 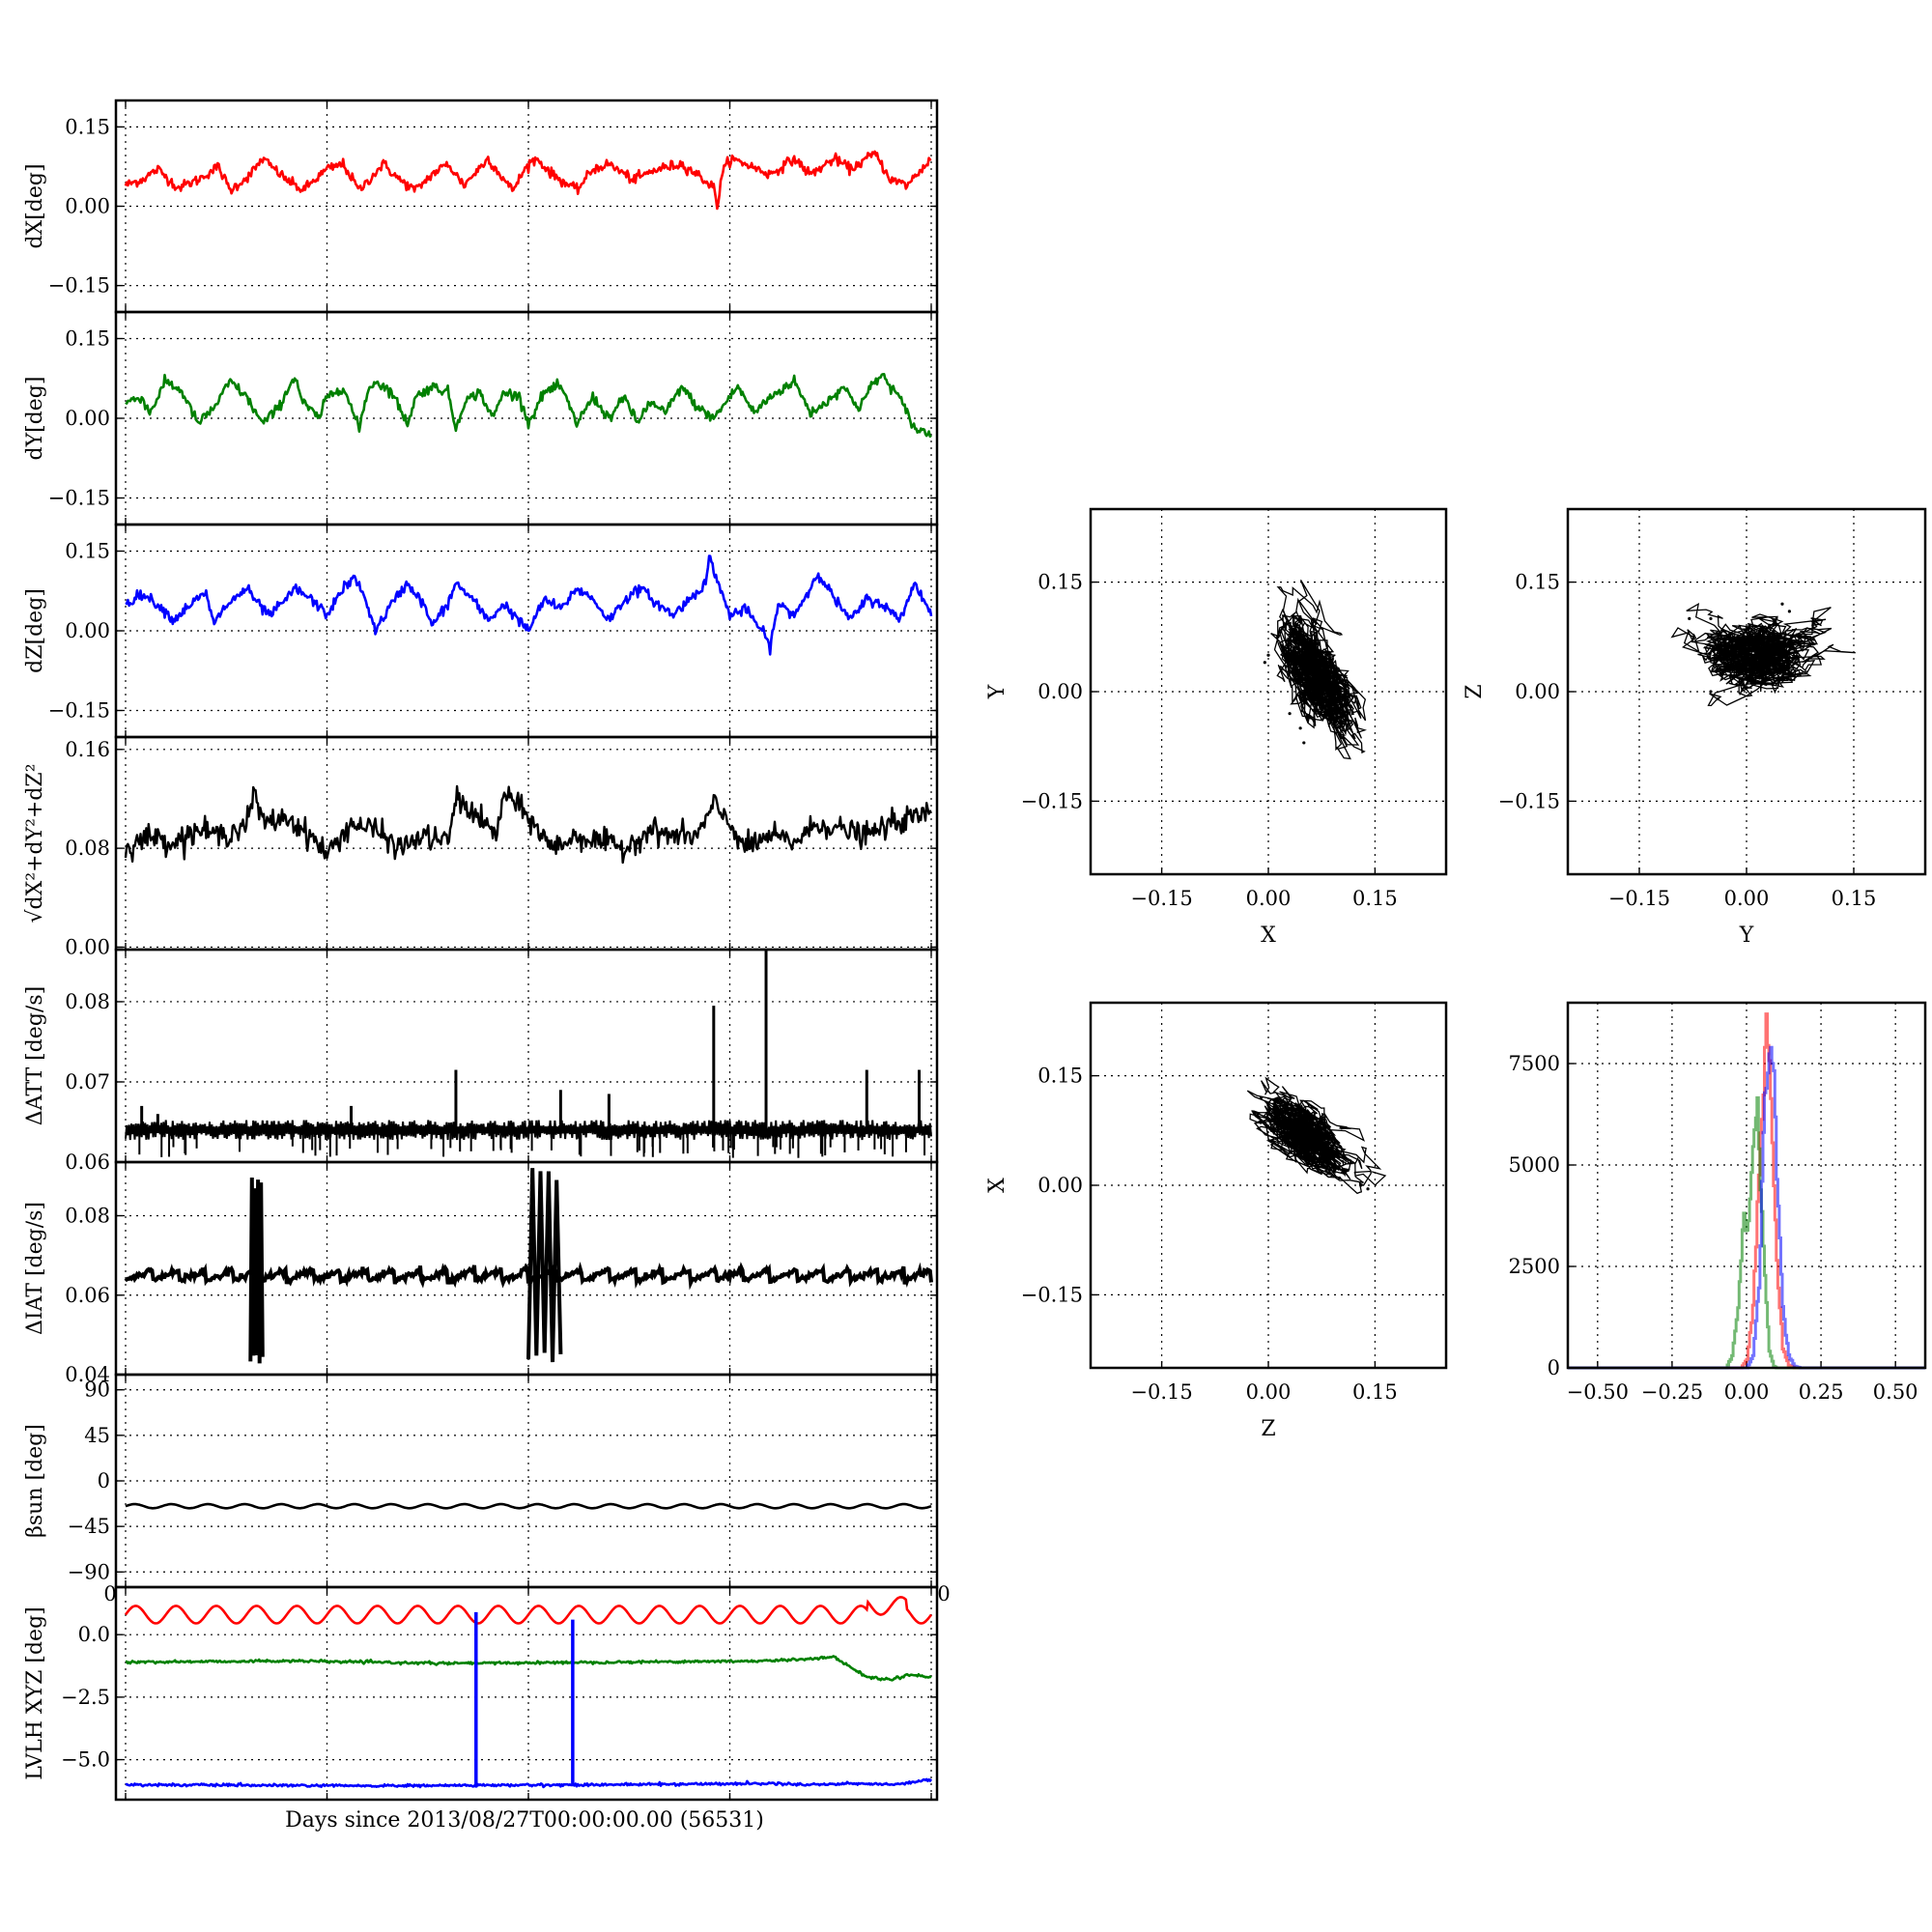 What do you see at coordinates (94, 1634) in the screenshot?
I see `y-tick-label: 0.0` at bounding box center [94, 1634].